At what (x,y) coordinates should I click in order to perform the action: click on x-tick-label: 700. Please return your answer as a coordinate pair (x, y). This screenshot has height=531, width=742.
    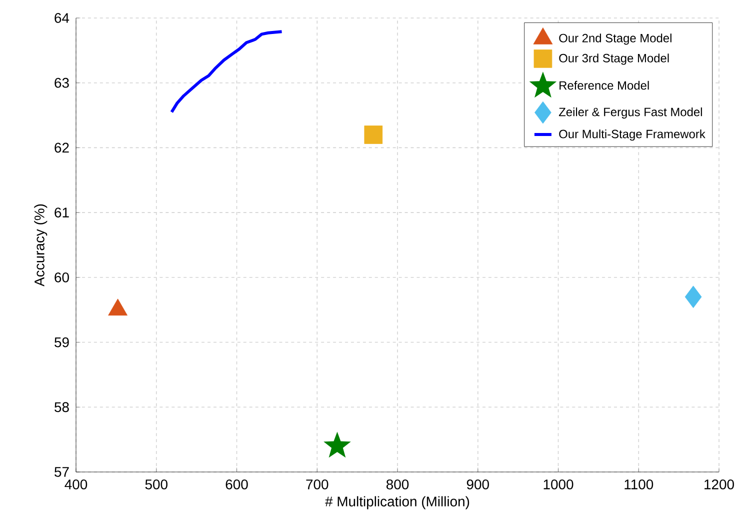
    Looking at the image, I should click on (317, 484).